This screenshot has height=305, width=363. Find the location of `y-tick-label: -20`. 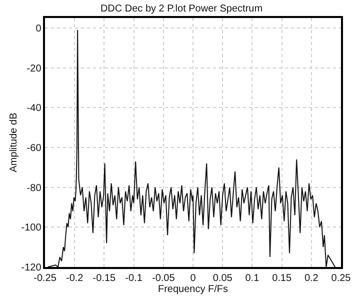

y-tick-label: -20 is located at coordinates (34, 68).